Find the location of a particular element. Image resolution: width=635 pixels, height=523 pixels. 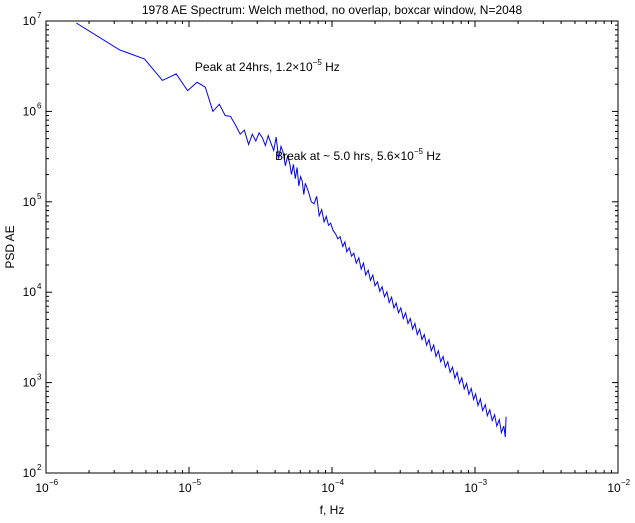

y-tick-exponent: 4 is located at coordinates (39, 286).